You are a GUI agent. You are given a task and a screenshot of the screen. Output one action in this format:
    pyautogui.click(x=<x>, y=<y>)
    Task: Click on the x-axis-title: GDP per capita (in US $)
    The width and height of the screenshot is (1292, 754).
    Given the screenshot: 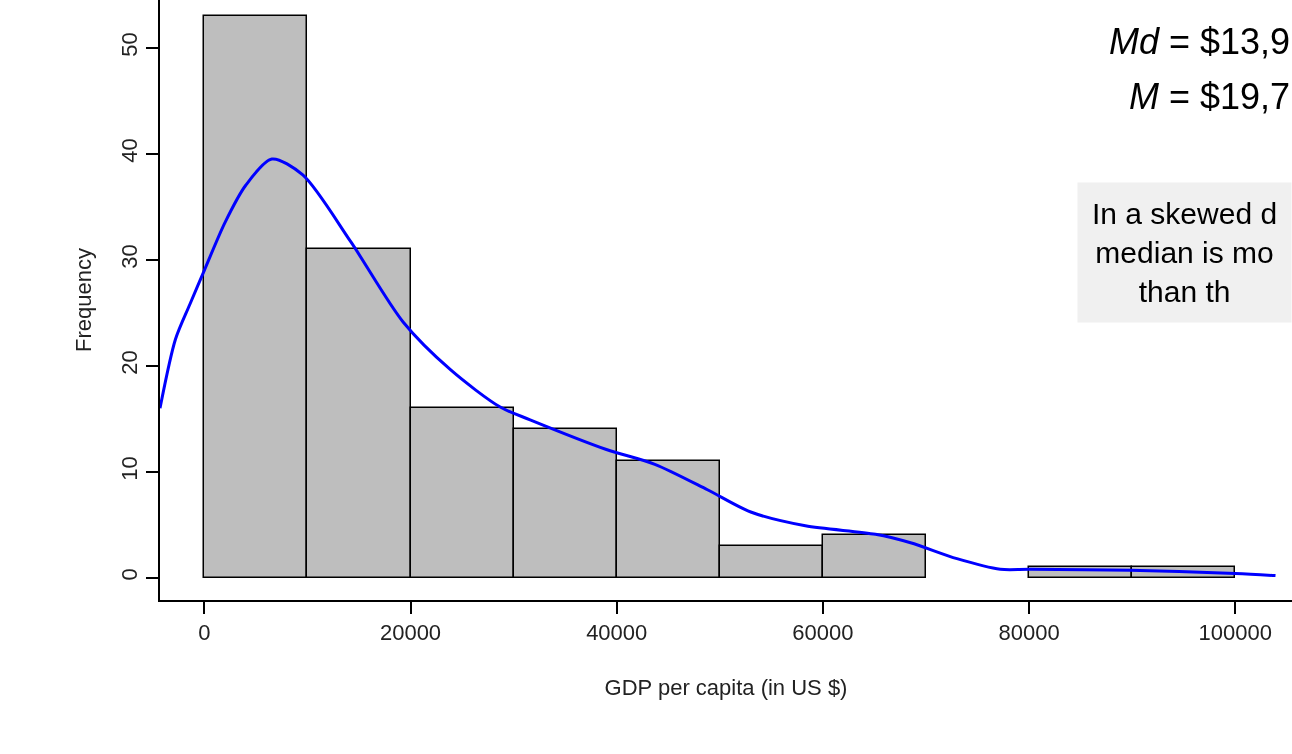 What is the action you would take?
    pyautogui.click(x=726, y=687)
    